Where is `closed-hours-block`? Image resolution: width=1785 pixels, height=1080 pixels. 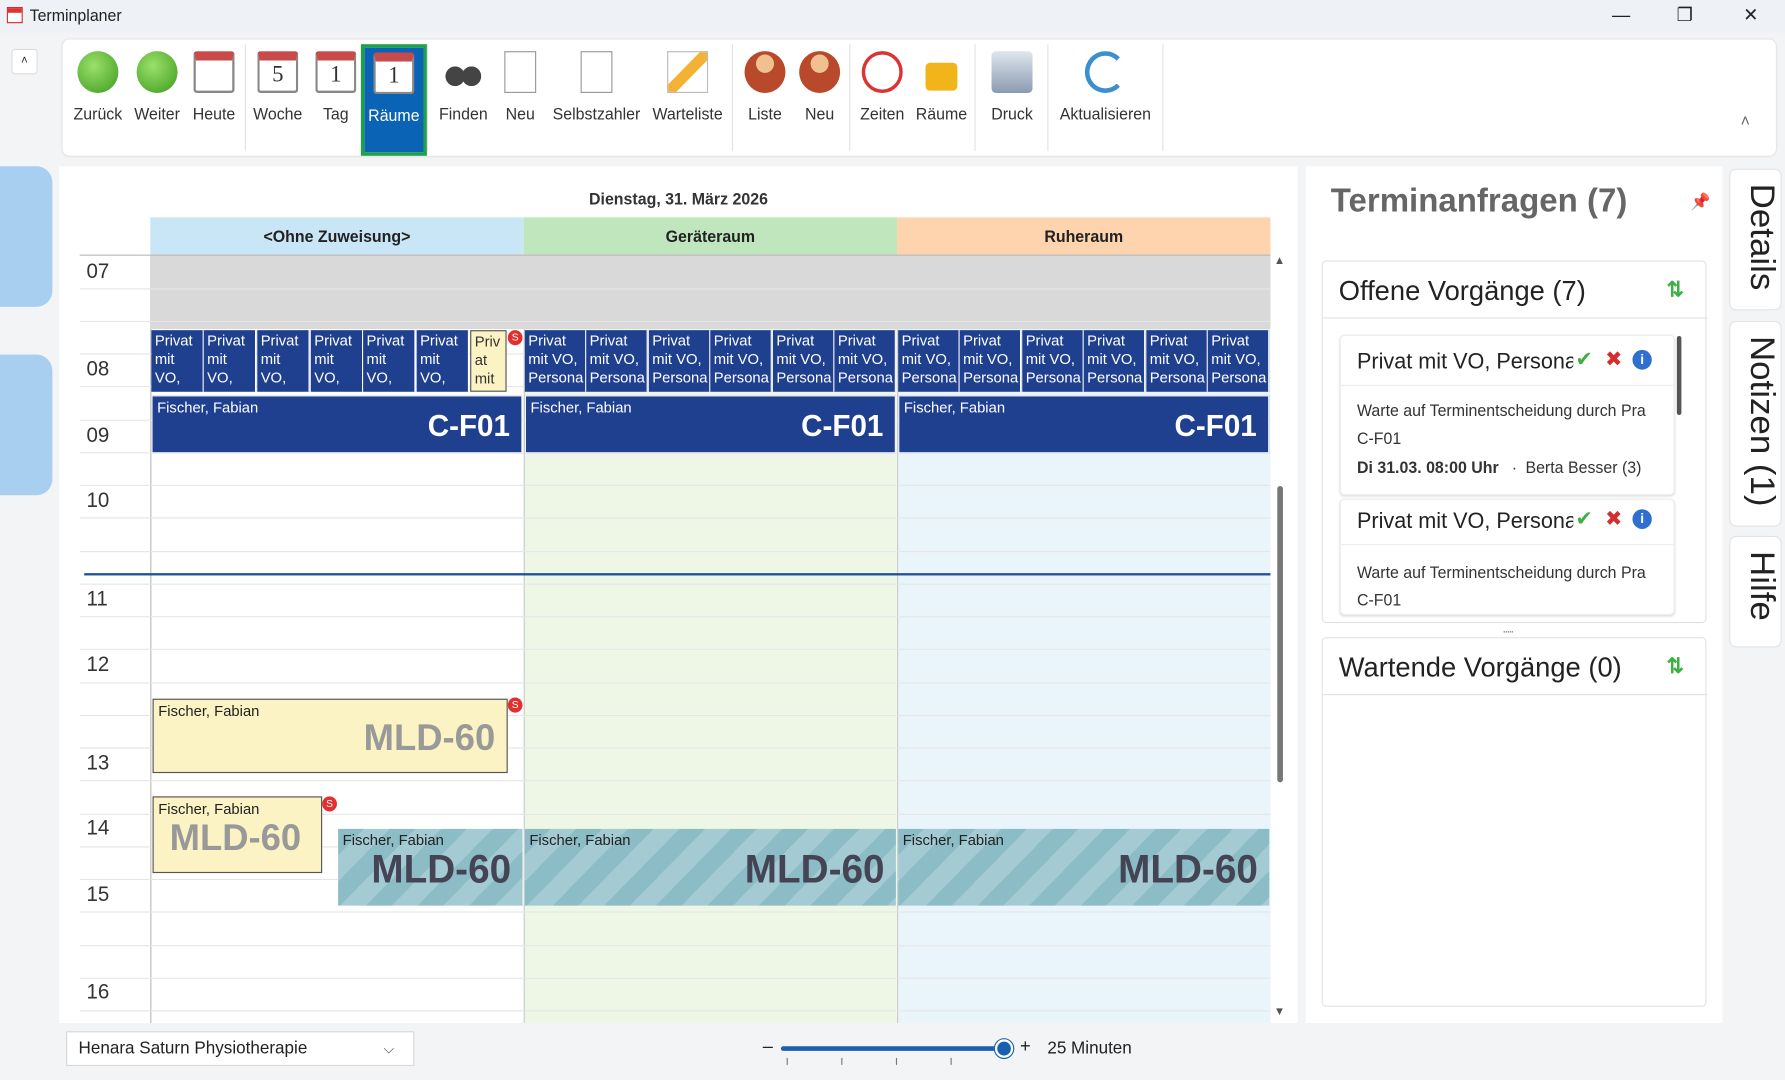 closed-hours-block is located at coordinates (710, 291).